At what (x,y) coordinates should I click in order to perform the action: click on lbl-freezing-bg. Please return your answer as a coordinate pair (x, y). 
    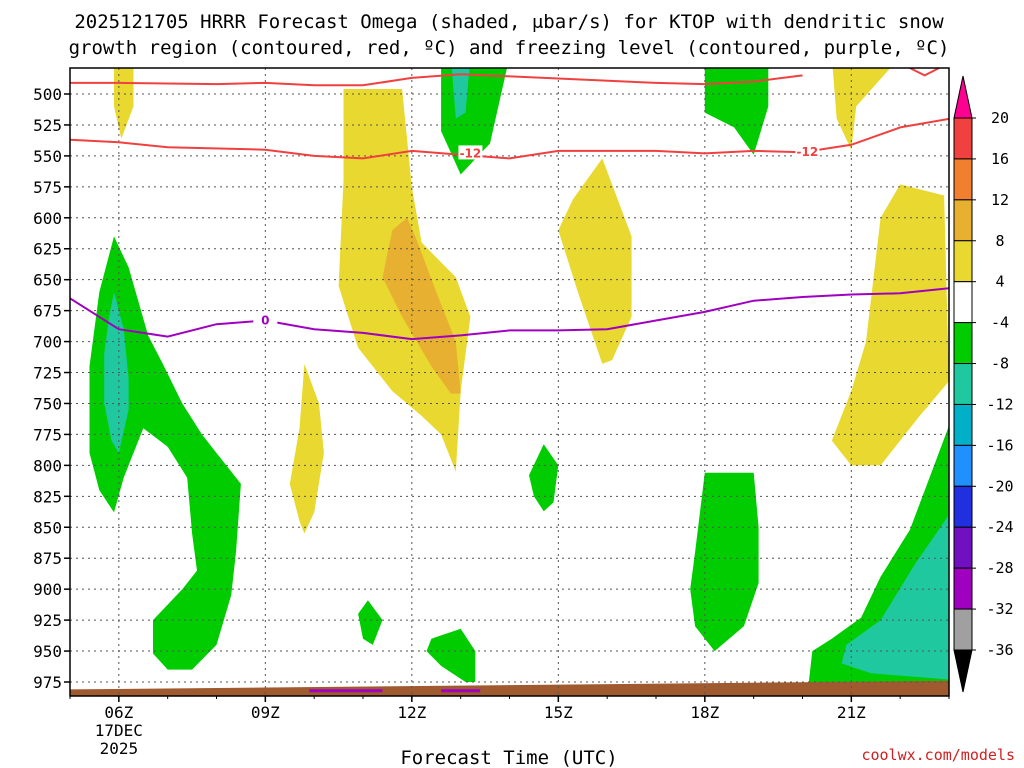
    Looking at the image, I should click on (265, 319).